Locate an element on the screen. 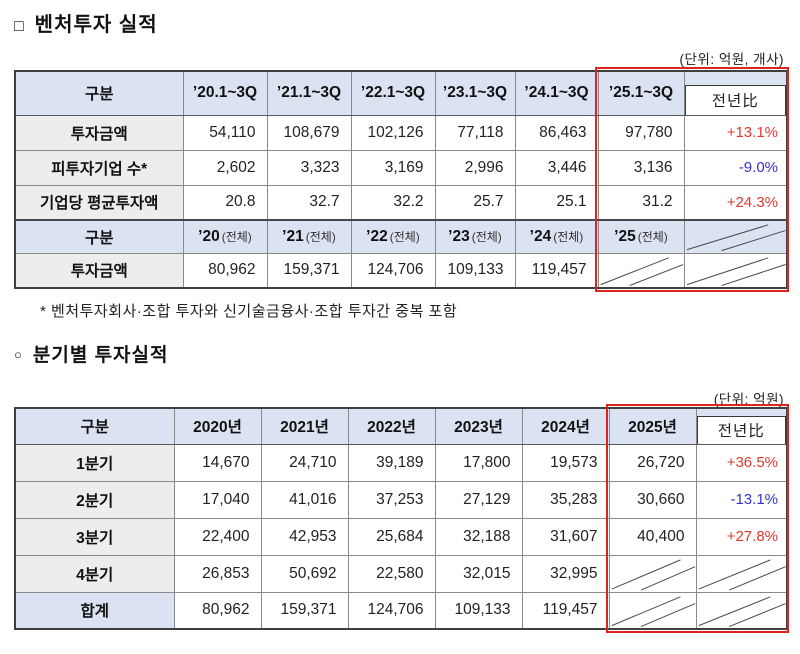 This screenshot has height=654, width=800. value-cell: 3,323 is located at coordinates (309, 167).